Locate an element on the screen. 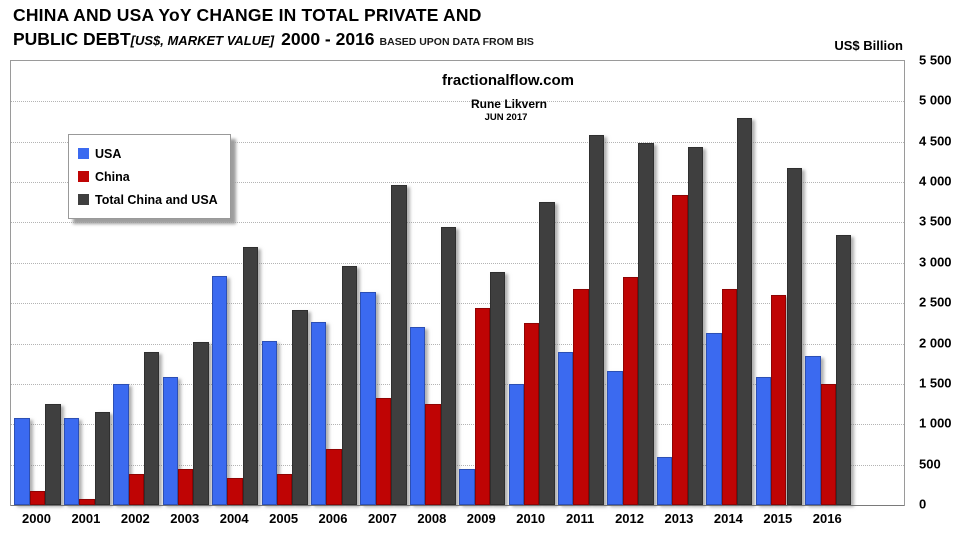 This screenshot has width=960, height=540. x-axis-tick-label-2010: 2010 is located at coordinates (531, 518).